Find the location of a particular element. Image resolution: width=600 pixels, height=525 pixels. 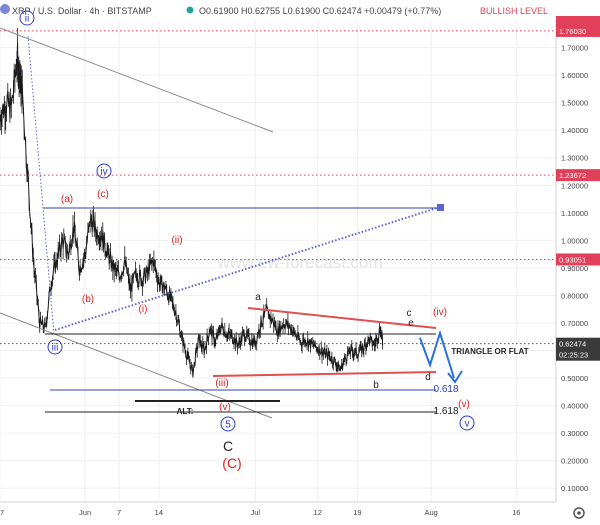

wave-label-C-red: (C) is located at coordinates (231, 463).